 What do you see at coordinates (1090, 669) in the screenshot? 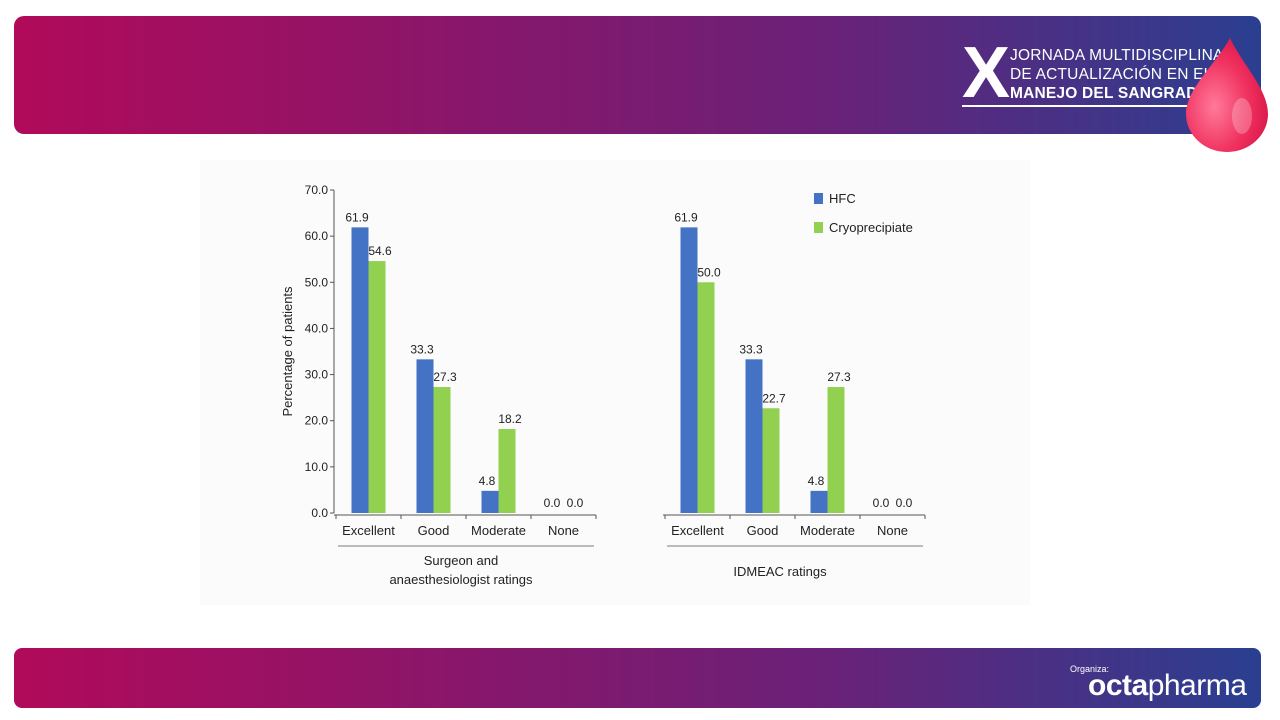
I see `organizer-label: Organiza:` at bounding box center [1090, 669].